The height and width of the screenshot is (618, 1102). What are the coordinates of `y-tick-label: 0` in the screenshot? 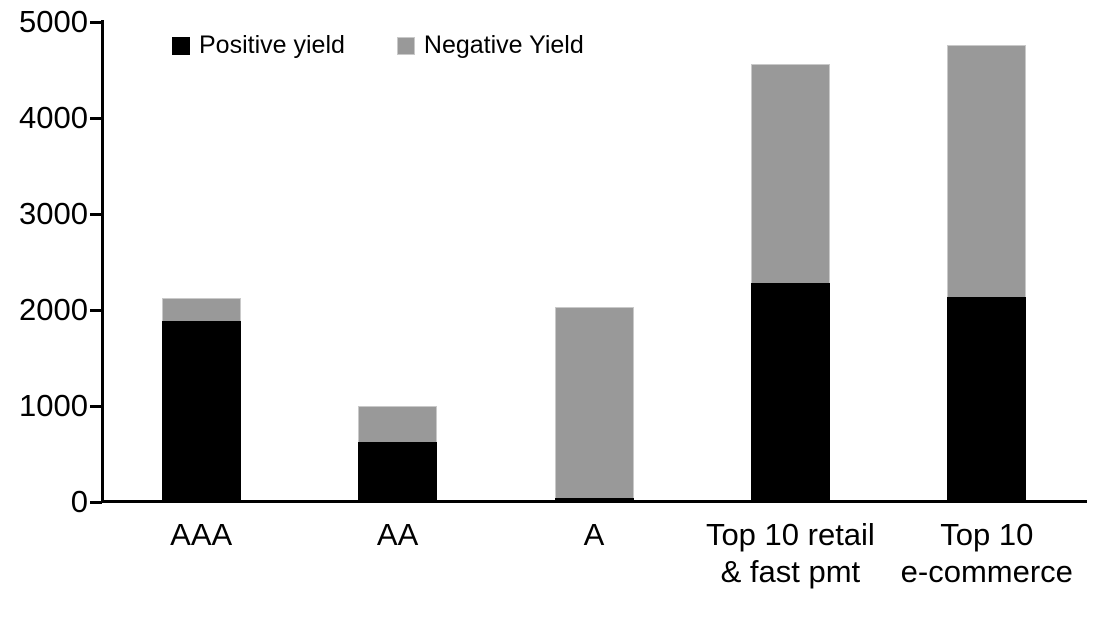 It's located at (79, 501).